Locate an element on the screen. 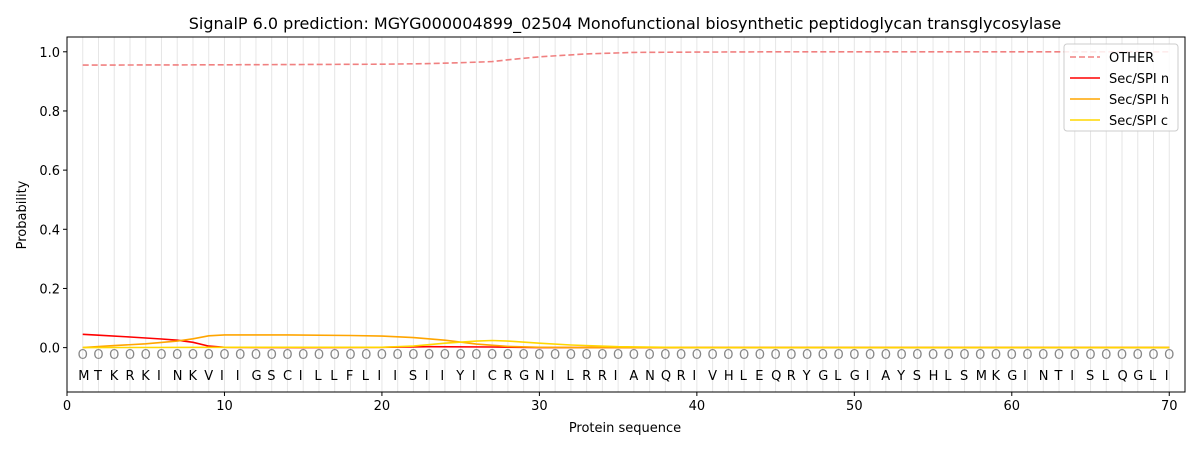  series-line-sec-spi-c is located at coordinates (626, 344).